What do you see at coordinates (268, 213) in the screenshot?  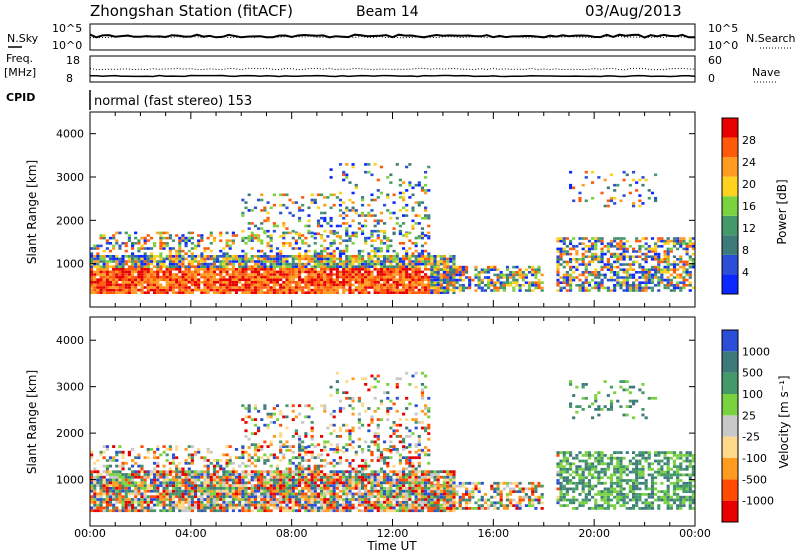 I see `power-cell-1942` at bounding box center [268, 213].